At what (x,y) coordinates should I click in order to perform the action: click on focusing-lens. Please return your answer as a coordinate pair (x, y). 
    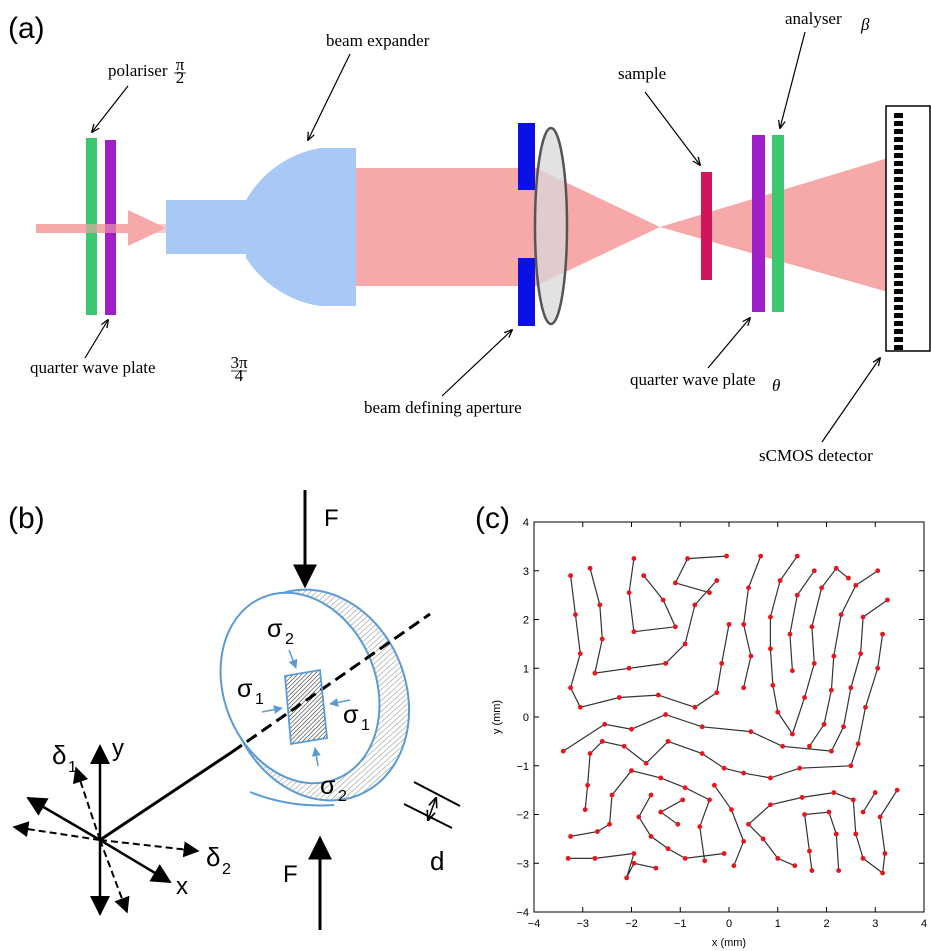
    Looking at the image, I should click on (551, 226).